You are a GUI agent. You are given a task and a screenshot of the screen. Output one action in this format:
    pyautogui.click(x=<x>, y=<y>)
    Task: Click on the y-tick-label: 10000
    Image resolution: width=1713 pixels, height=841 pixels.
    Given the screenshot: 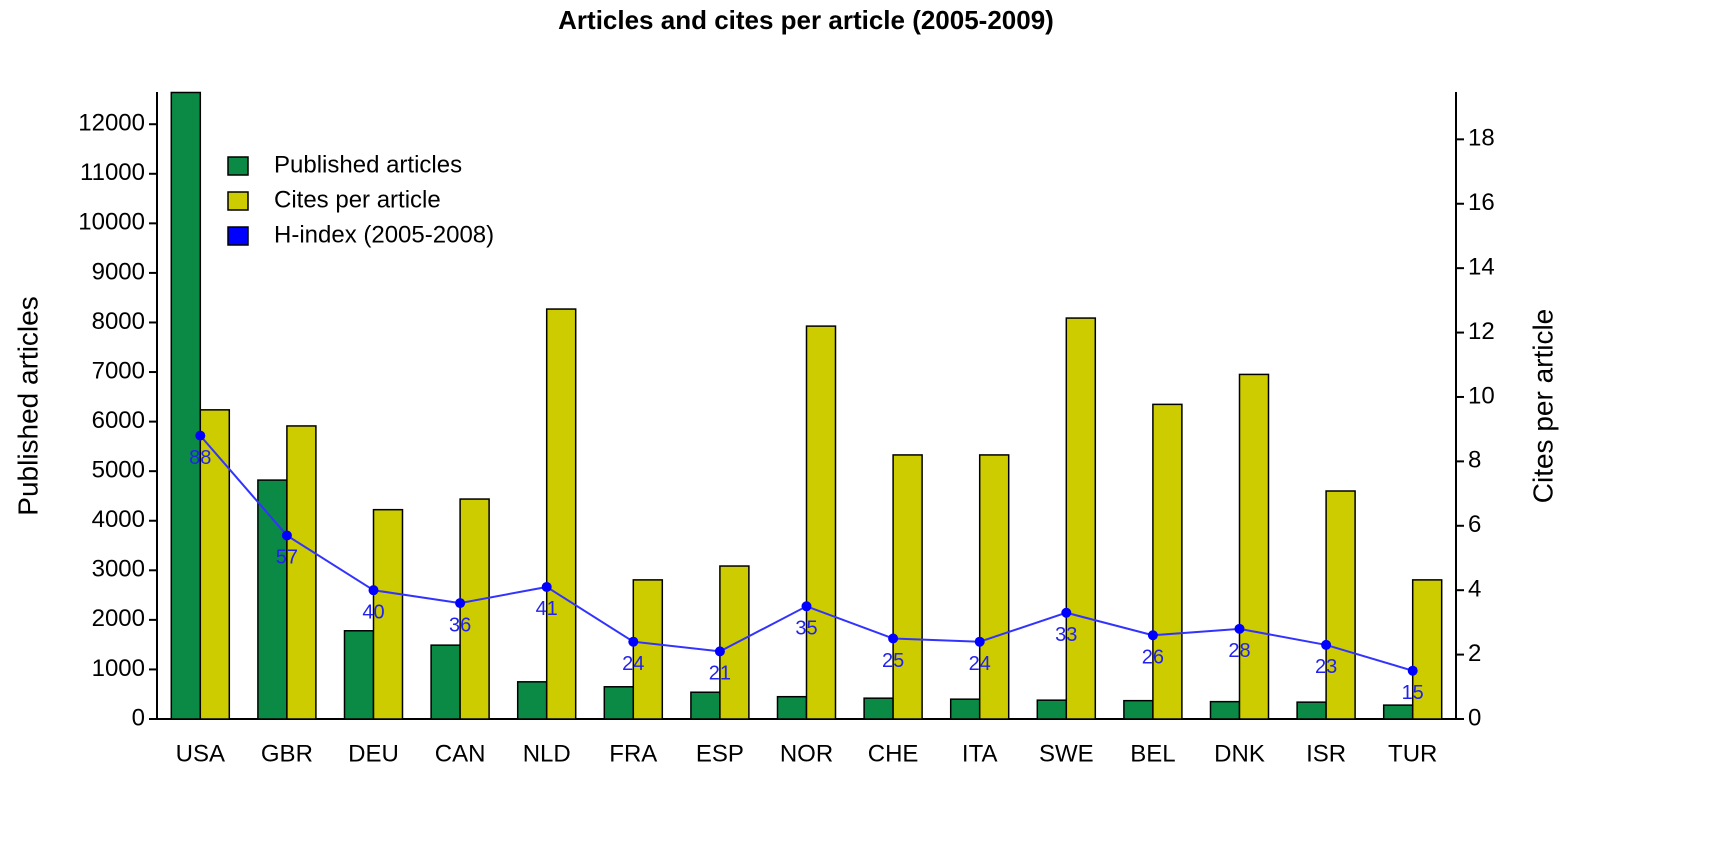 What is the action you would take?
    pyautogui.click(x=111, y=222)
    